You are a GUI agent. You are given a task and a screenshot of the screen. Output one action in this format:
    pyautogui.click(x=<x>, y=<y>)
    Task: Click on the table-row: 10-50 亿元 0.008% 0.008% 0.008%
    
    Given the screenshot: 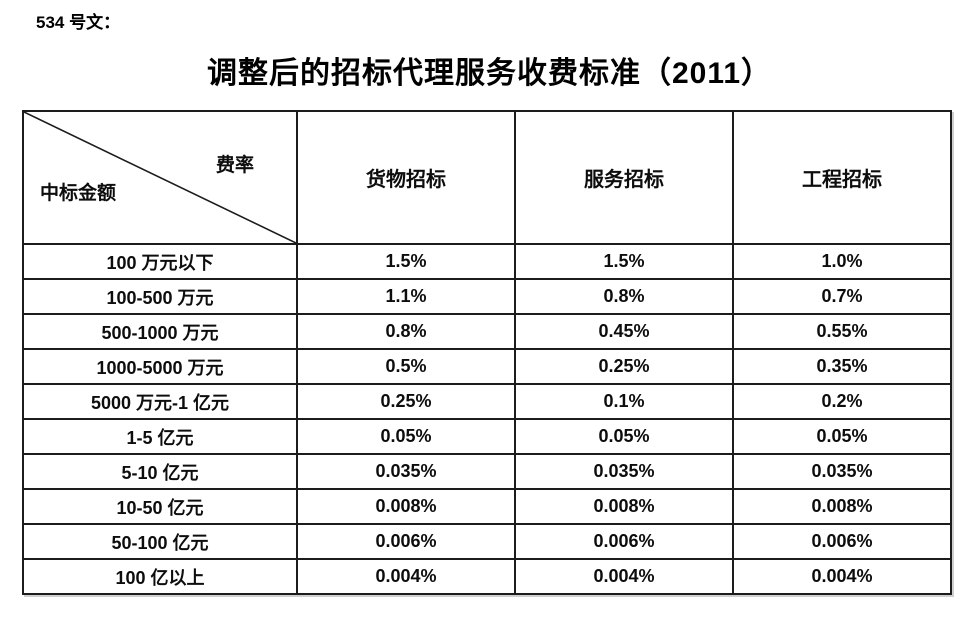 What is the action you would take?
    pyautogui.click(x=487, y=506)
    